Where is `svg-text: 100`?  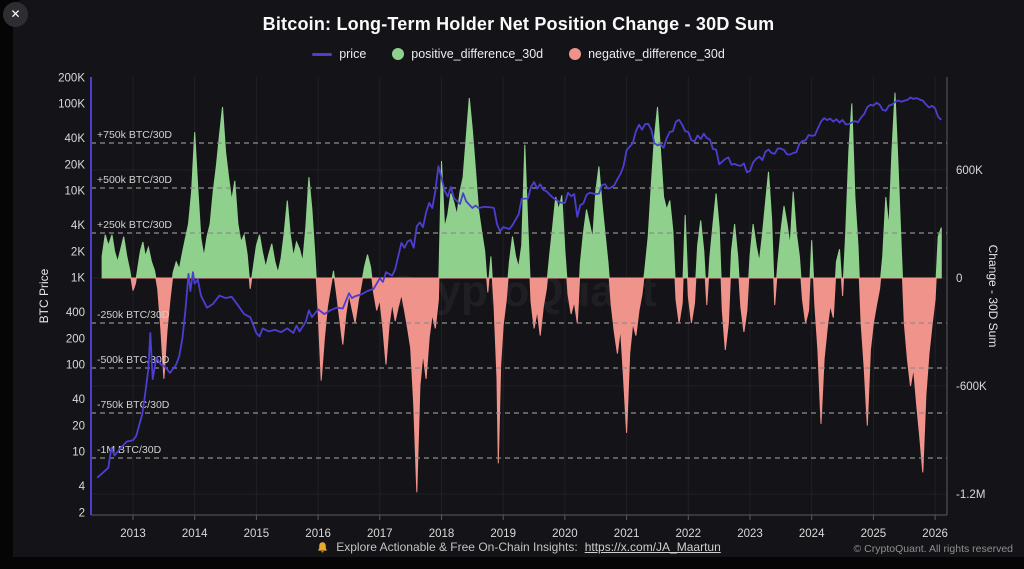
svg-text: 100 is located at coordinates (75, 366).